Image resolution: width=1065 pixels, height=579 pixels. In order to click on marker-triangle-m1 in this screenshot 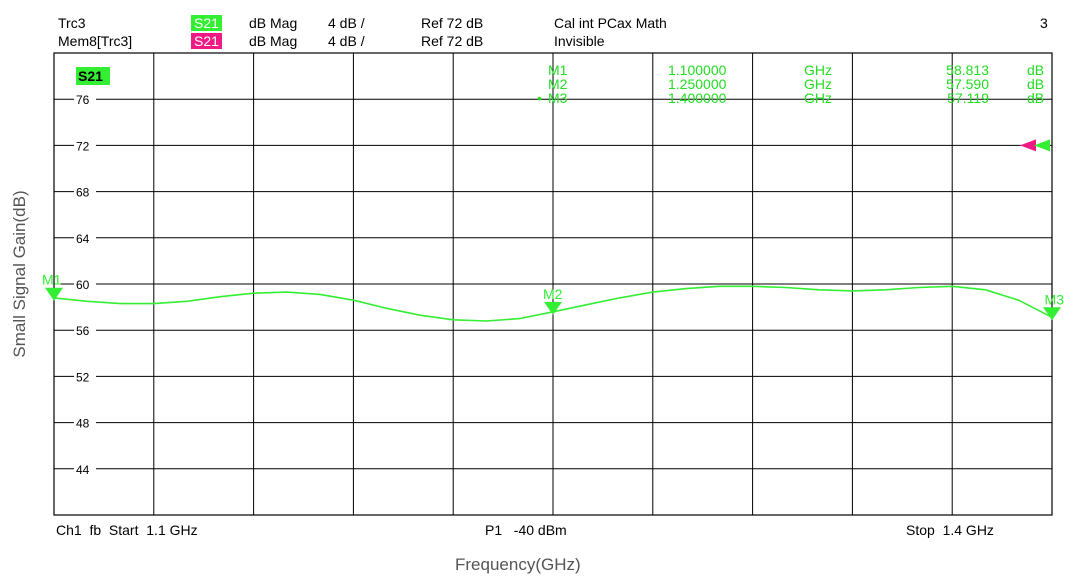, I will do `click(54, 294)`.